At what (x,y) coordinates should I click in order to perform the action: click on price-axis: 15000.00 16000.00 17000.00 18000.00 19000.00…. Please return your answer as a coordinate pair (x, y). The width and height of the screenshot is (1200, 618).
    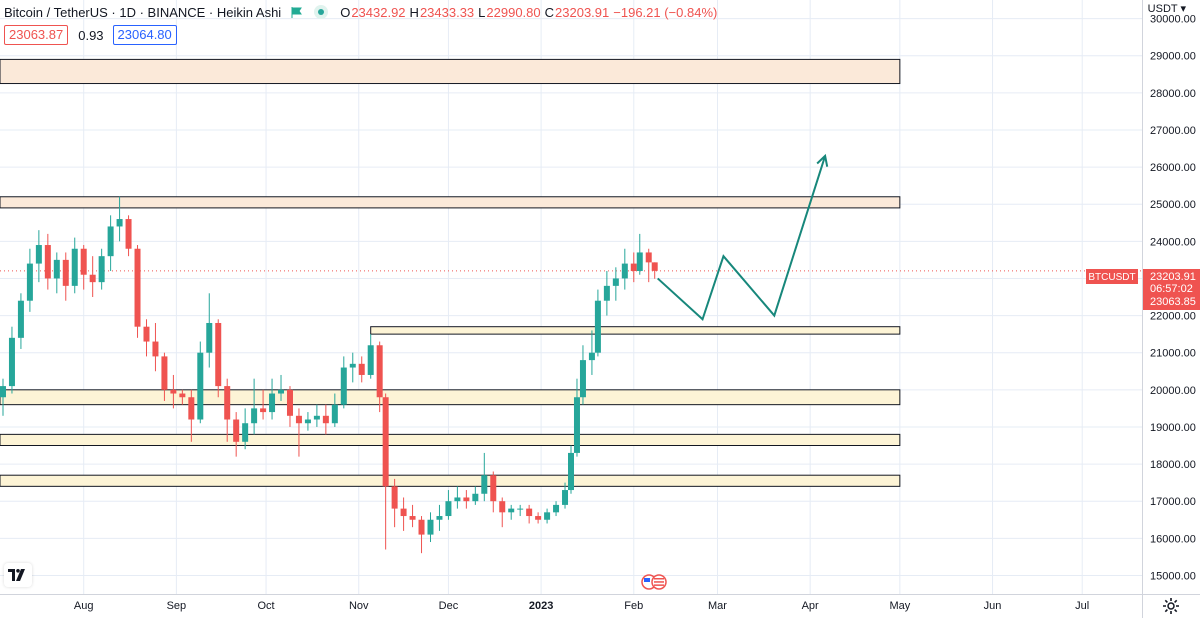
    Looking at the image, I should click on (1173, 298).